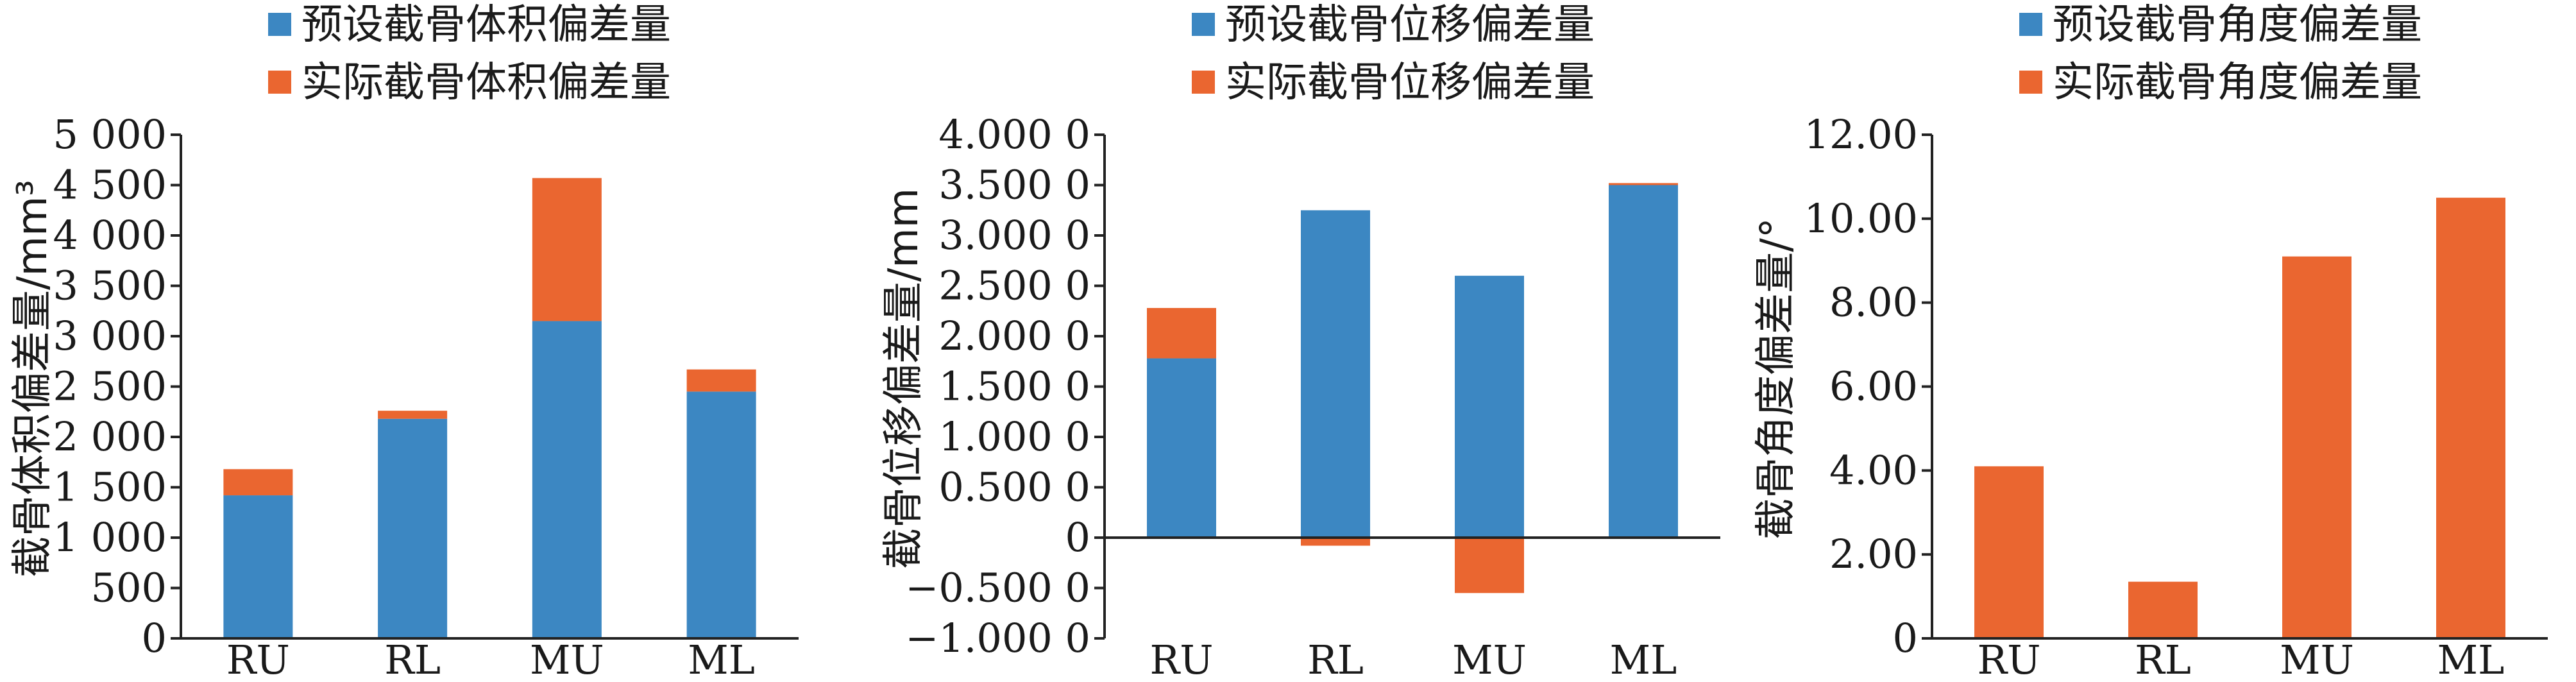 Image resolution: width=2576 pixels, height=682 pixels. What do you see at coordinates (997, 638) in the screenshot?
I see `y-tick-label: −1.000 0` at bounding box center [997, 638].